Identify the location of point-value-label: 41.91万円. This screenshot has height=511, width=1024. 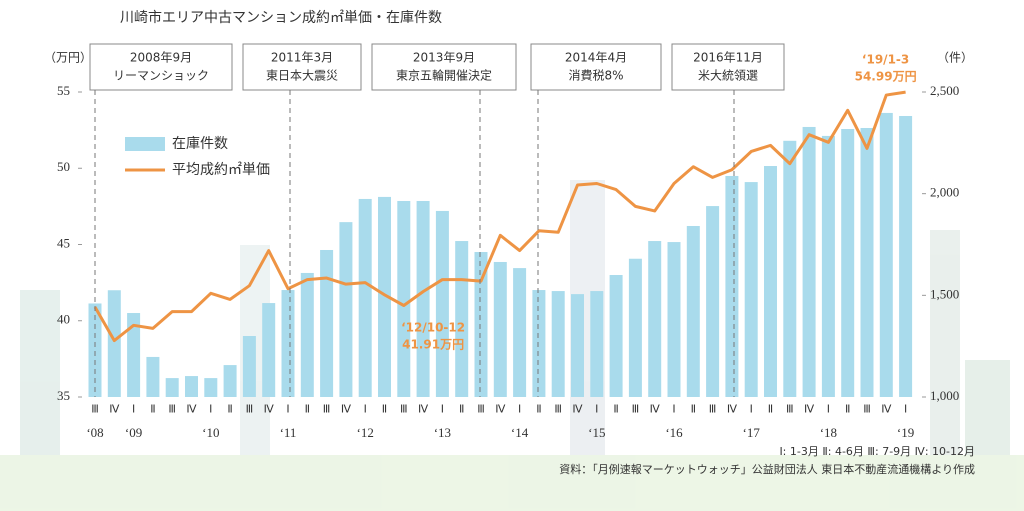
(433, 345).